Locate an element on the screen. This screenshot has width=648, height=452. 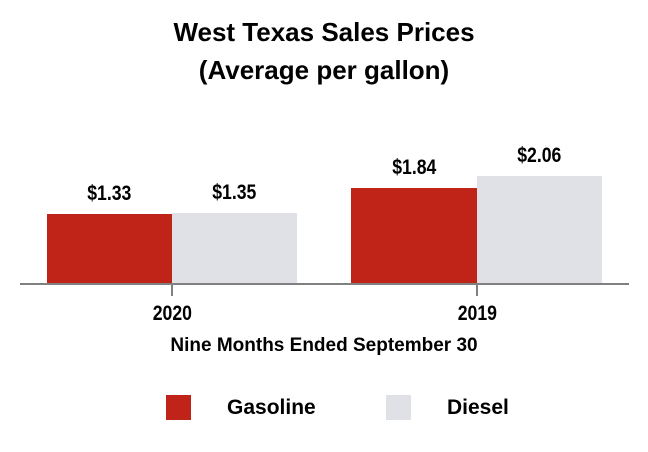
x-axis-tick-2020 is located at coordinates (172, 290).